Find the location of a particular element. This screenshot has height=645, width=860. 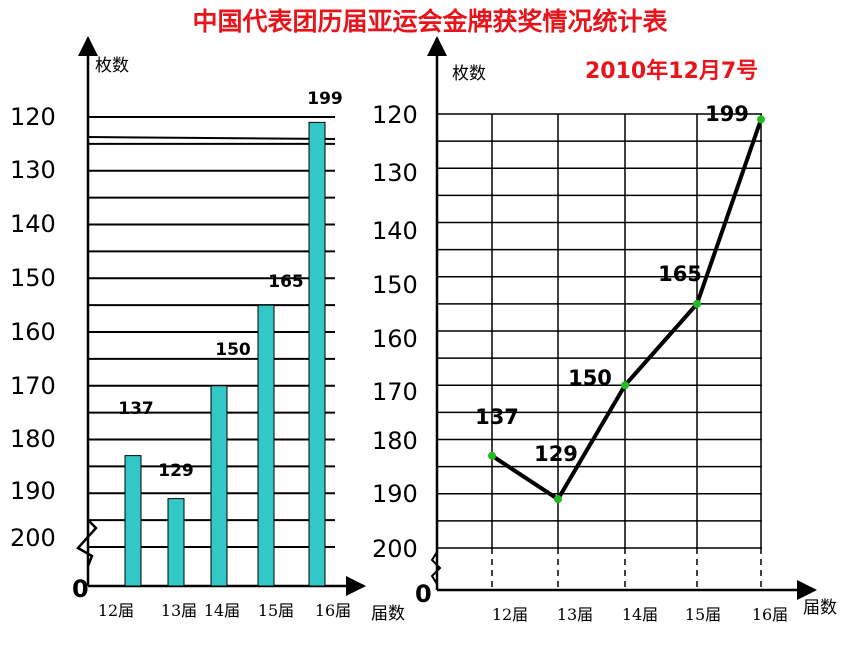

chart-title: 中国代表团历届亚运会金牌获奖情况统计表 is located at coordinates (430, 21).